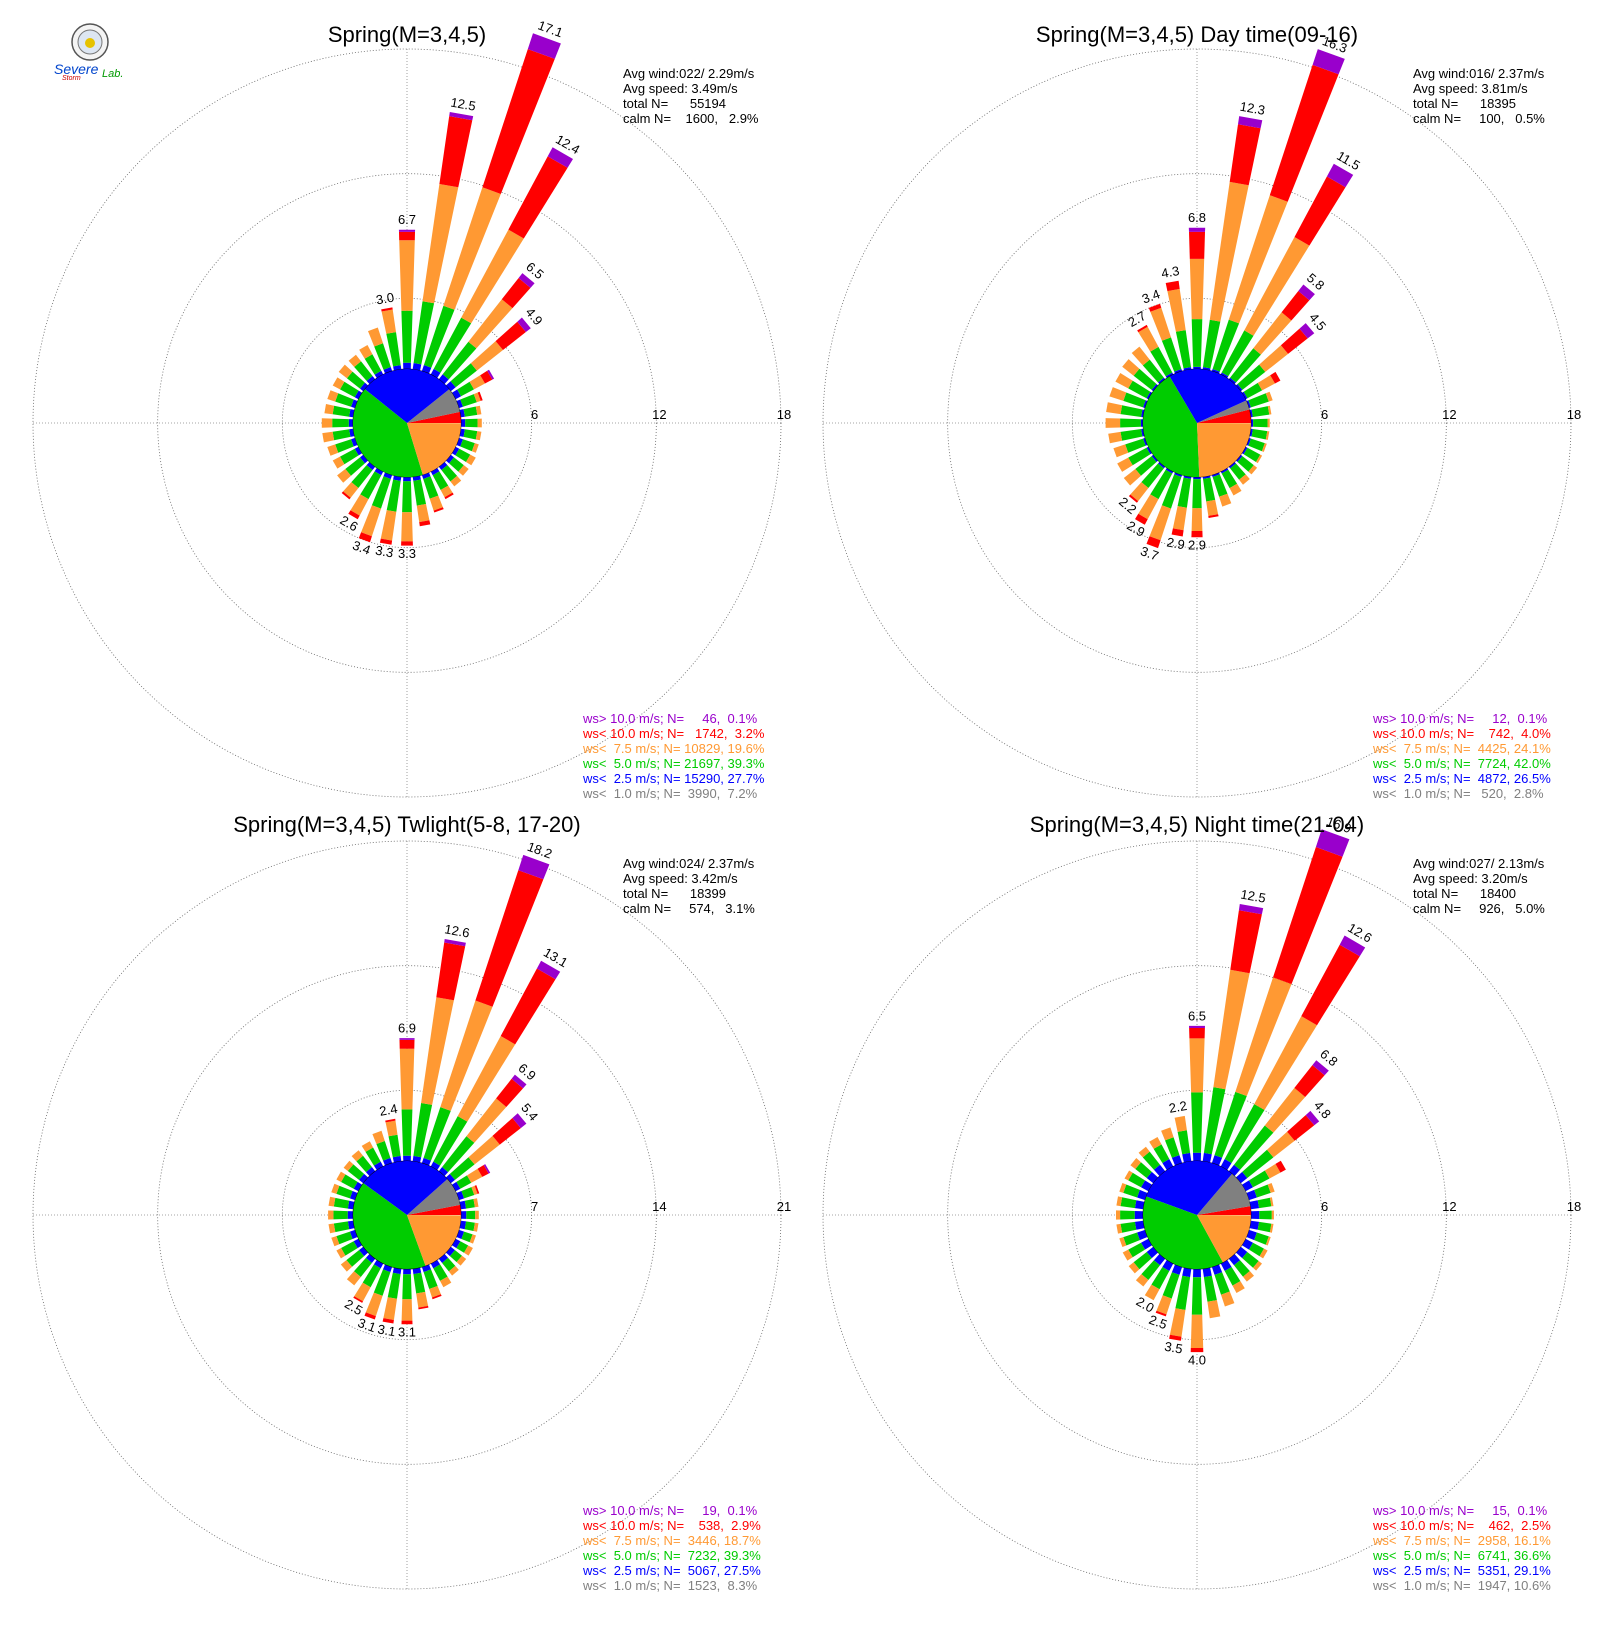 The width and height of the screenshot is (1620, 1640). What do you see at coordinates (1479, 118) in the screenshot?
I see `stat-line: calm N= 100, 0.5%` at bounding box center [1479, 118].